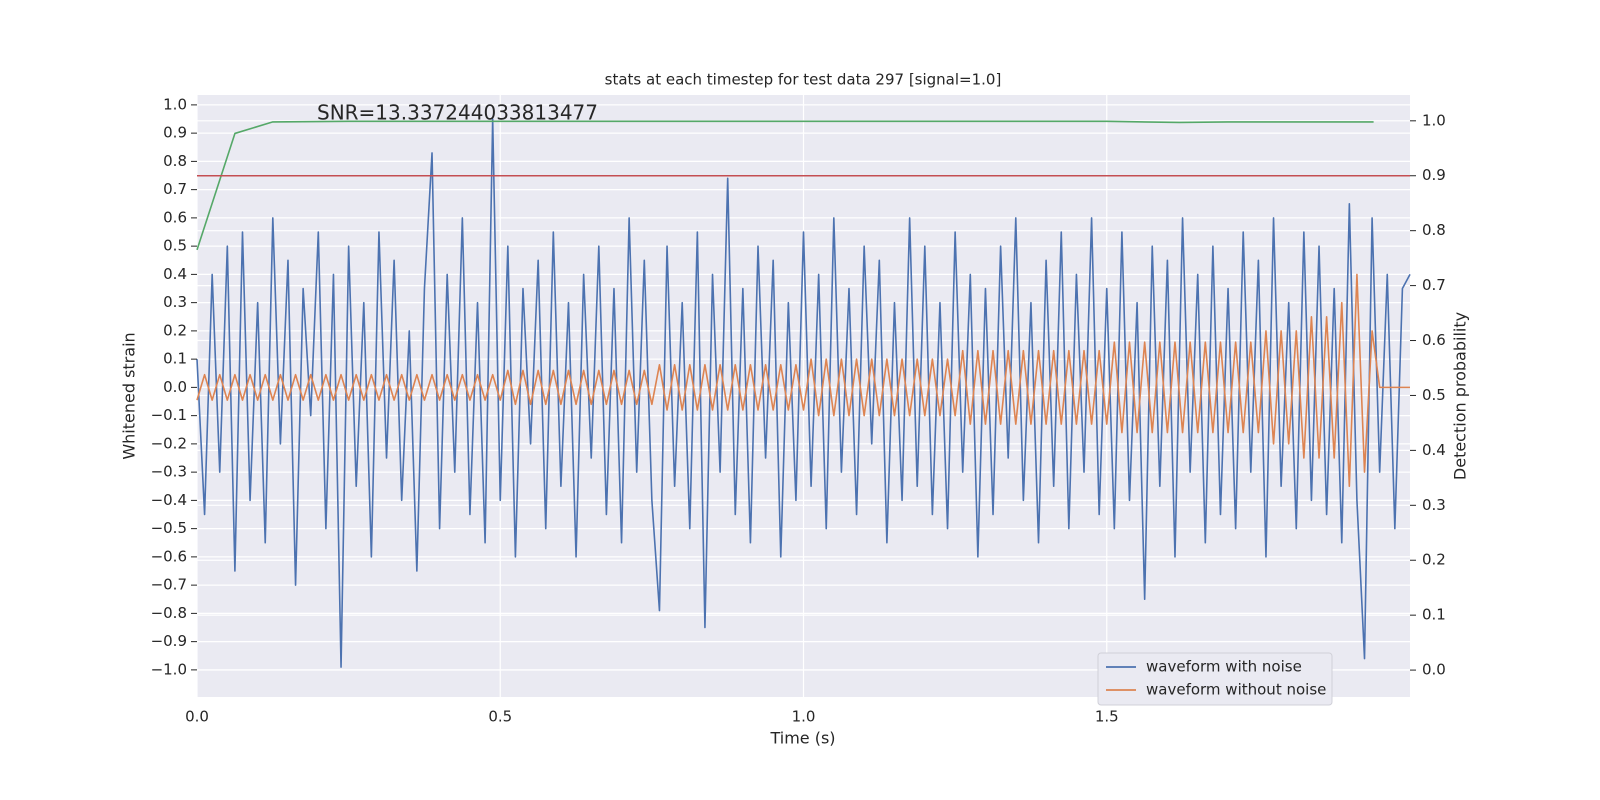  Describe the element at coordinates (175, 104) in the screenshot. I see `y-tick-label: 1.0` at that location.